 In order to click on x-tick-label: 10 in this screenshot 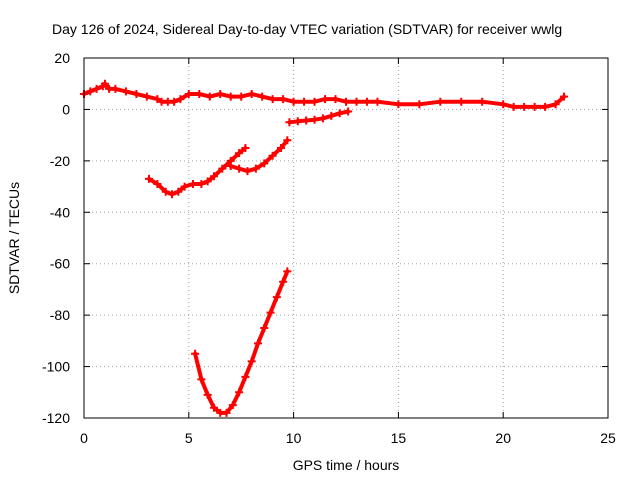, I will do `click(294, 438)`.